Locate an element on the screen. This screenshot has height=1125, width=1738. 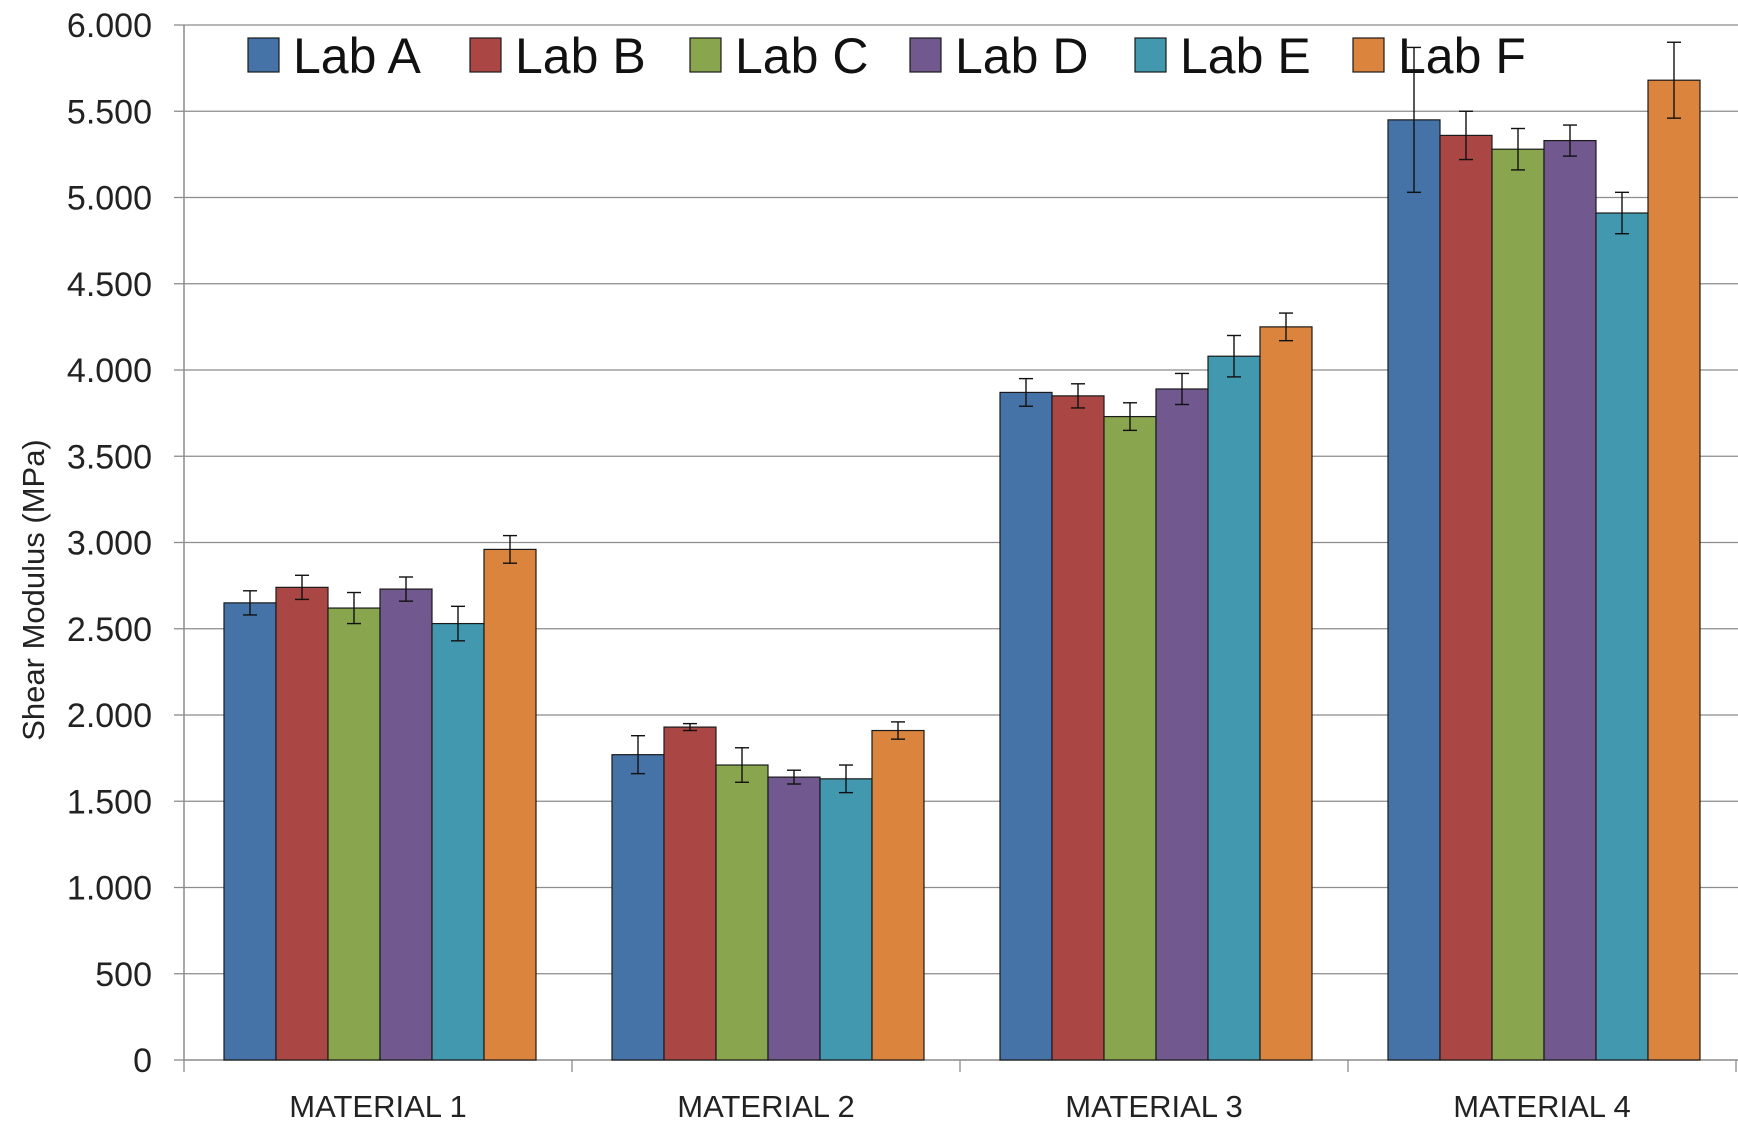
y-tick-label: 2.000 is located at coordinates (109, 716).